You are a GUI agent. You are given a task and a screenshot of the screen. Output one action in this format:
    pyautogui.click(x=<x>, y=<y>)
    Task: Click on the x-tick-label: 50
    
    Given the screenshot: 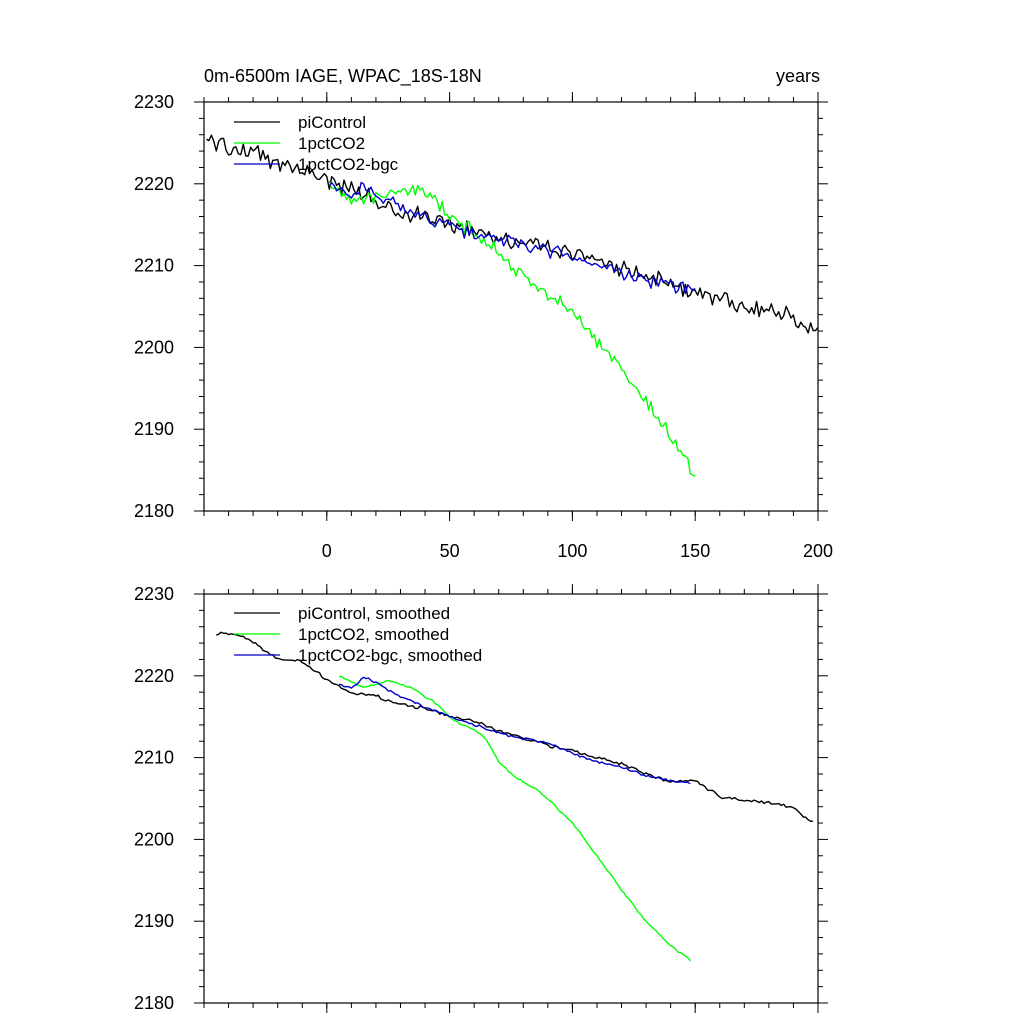 What is the action you would take?
    pyautogui.click(x=450, y=551)
    